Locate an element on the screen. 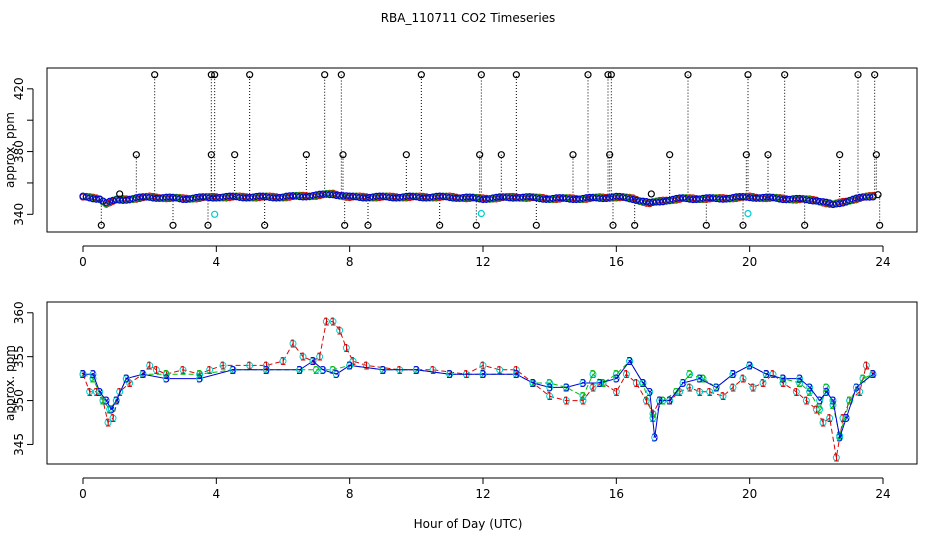 The width and height of the screenshot is (936, 540). y-axis-label: approx. ppm is located at coordinates (10, 383).